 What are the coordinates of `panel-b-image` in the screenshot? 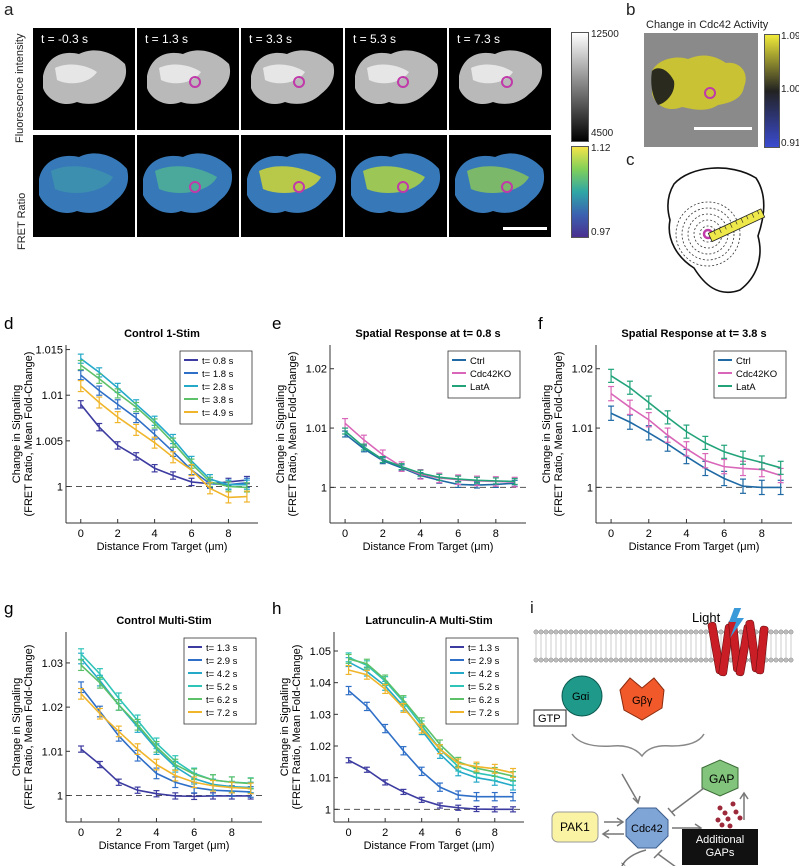 It's located at (701, 90).